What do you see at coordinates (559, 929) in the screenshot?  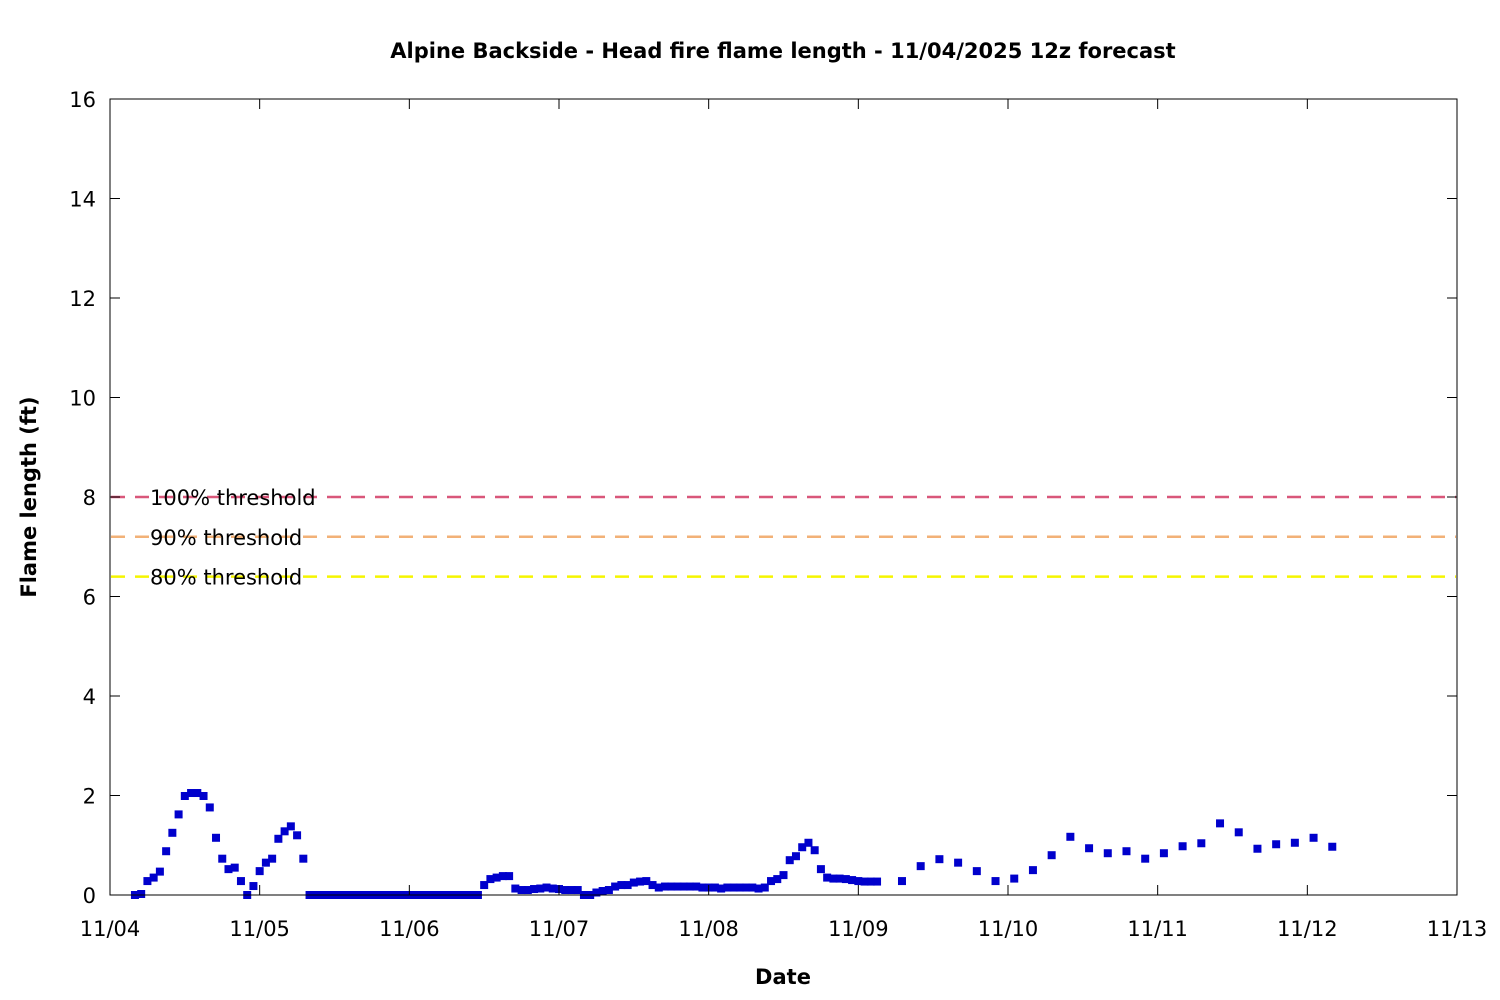 I see `x-tick-label: 11/07` at bounding box center [559, 929].